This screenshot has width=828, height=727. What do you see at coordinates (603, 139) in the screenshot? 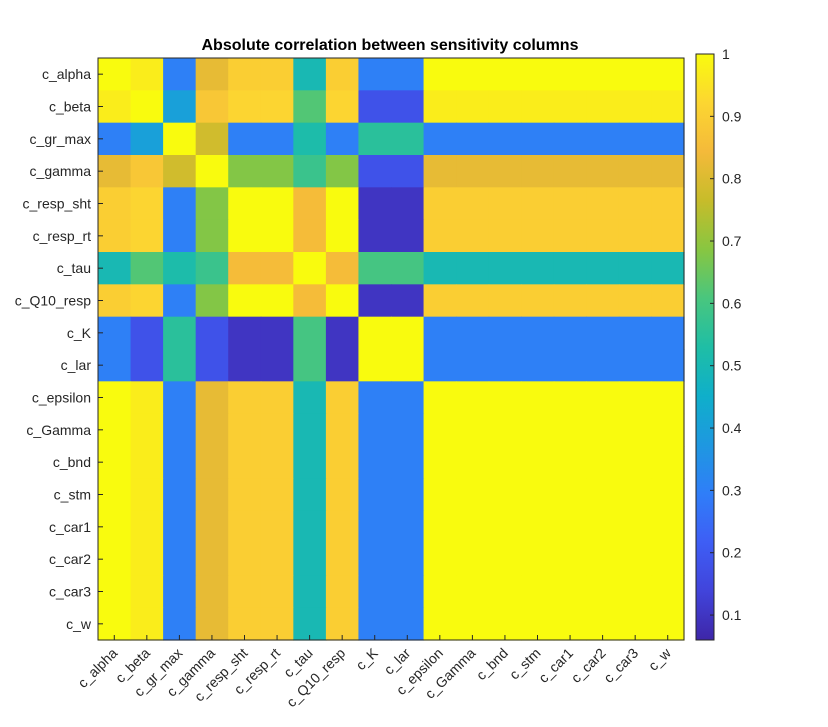
I see `heatmap-cell-c_gr_max-c_car2` at bounding box center [603, 139].